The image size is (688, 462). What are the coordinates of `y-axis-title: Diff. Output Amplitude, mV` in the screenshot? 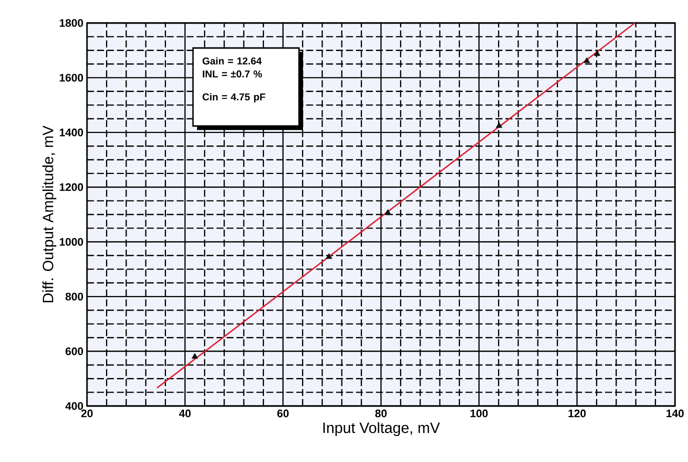 It's located at (49, 214).